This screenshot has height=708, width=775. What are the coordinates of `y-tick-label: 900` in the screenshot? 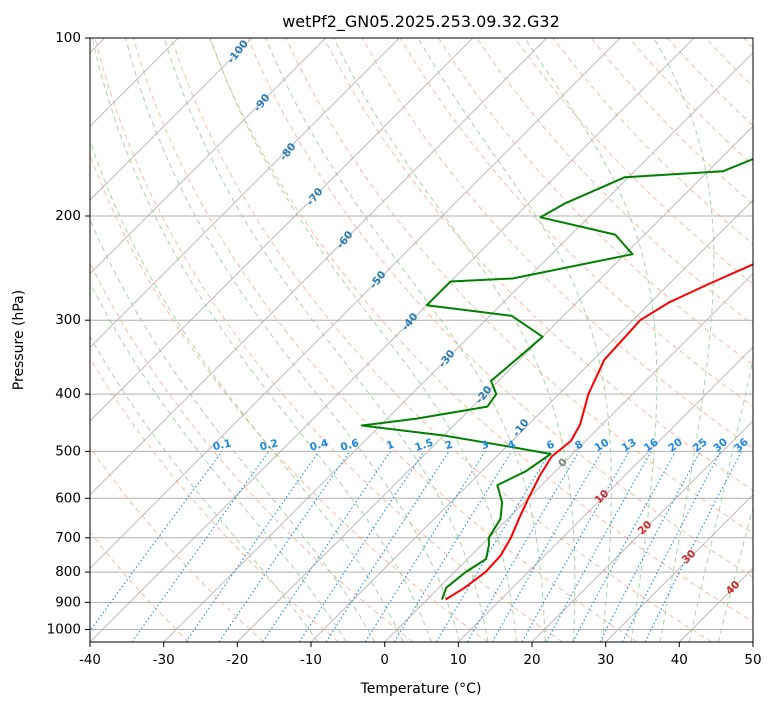 It's located at (68, 602).